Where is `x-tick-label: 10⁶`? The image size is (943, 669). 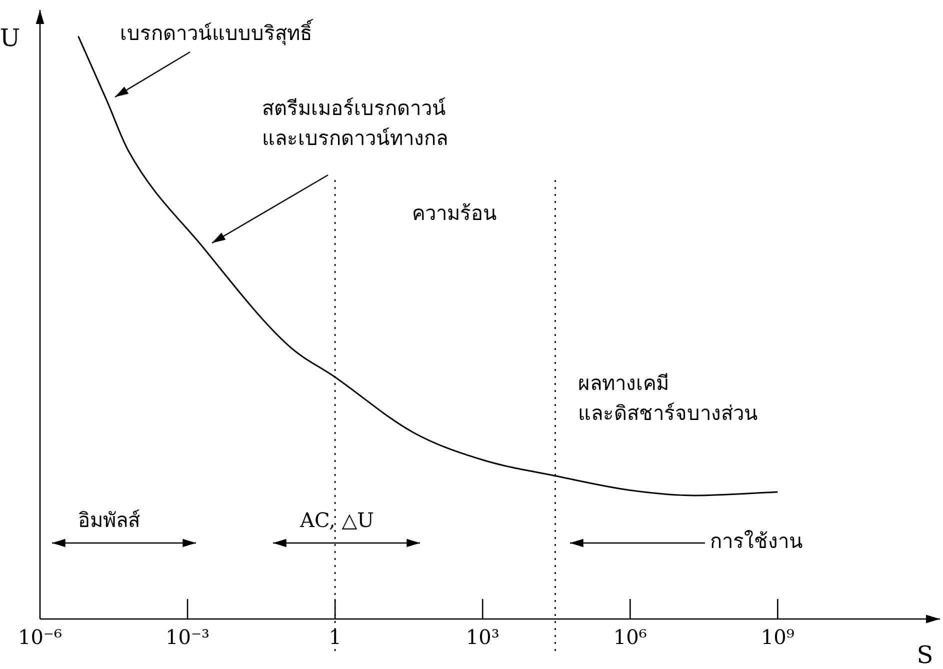 x-tick-label: 10⁶ is located at coordinates (630, 637).